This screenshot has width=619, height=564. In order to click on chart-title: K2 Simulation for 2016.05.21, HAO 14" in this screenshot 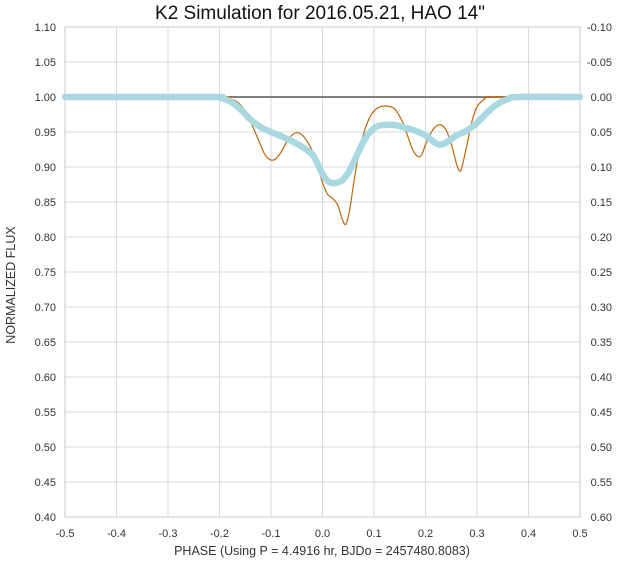, I will do `click(320, 13)`.